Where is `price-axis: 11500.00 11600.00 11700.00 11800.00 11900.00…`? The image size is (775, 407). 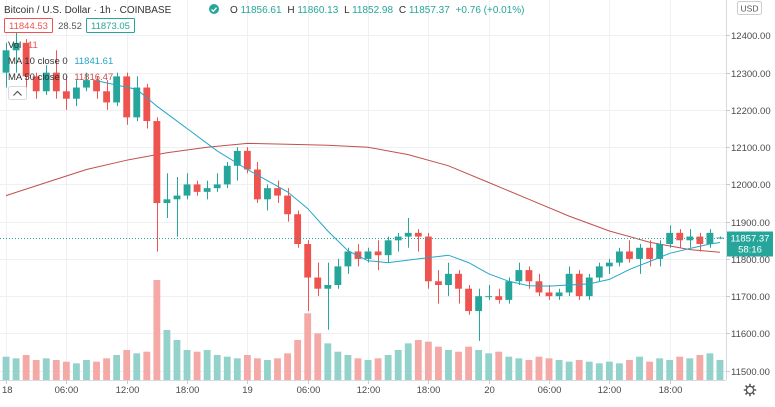 price-axis: 11500.00 11600.00 11700.00 11800.00 11900.00… is located at coordinates (748, 204).